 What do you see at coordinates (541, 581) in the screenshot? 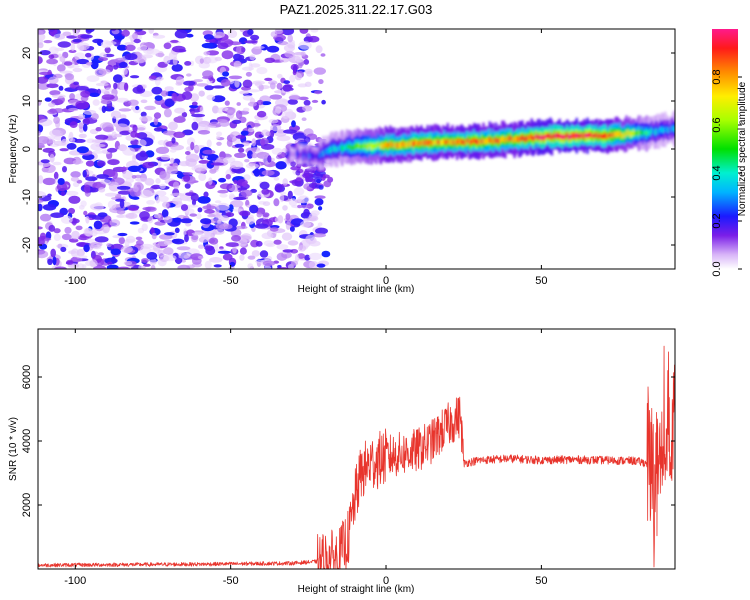
I see `x-tick-label: 50` at bounding box center [541, 581].